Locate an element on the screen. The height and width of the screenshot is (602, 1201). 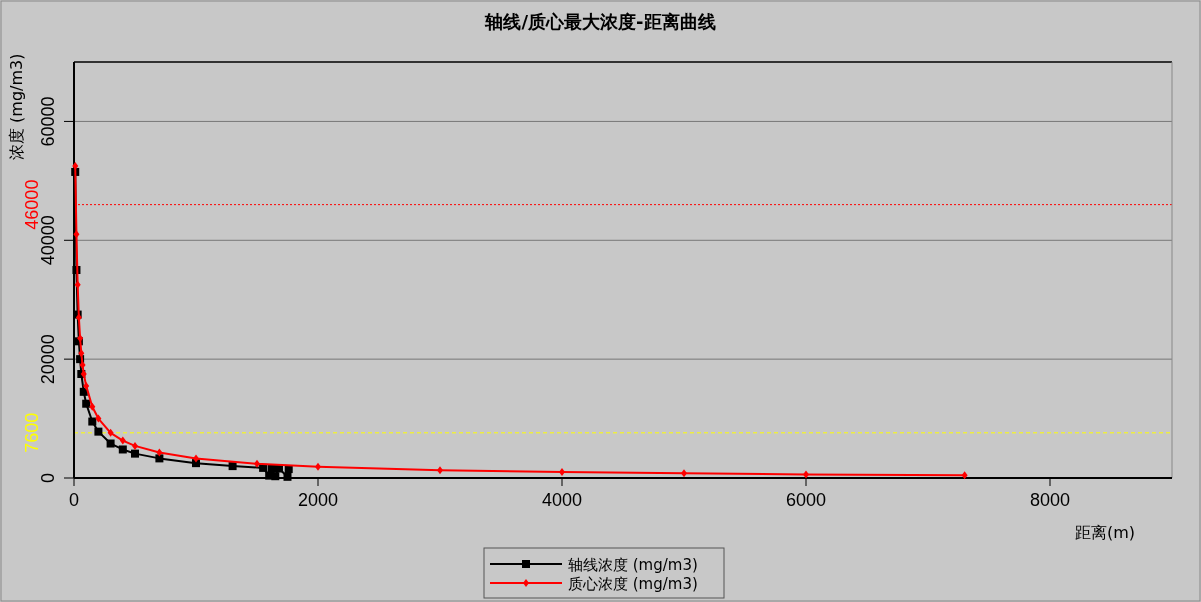
x-tick-label: 2000 is located at coordinates (318, 500).